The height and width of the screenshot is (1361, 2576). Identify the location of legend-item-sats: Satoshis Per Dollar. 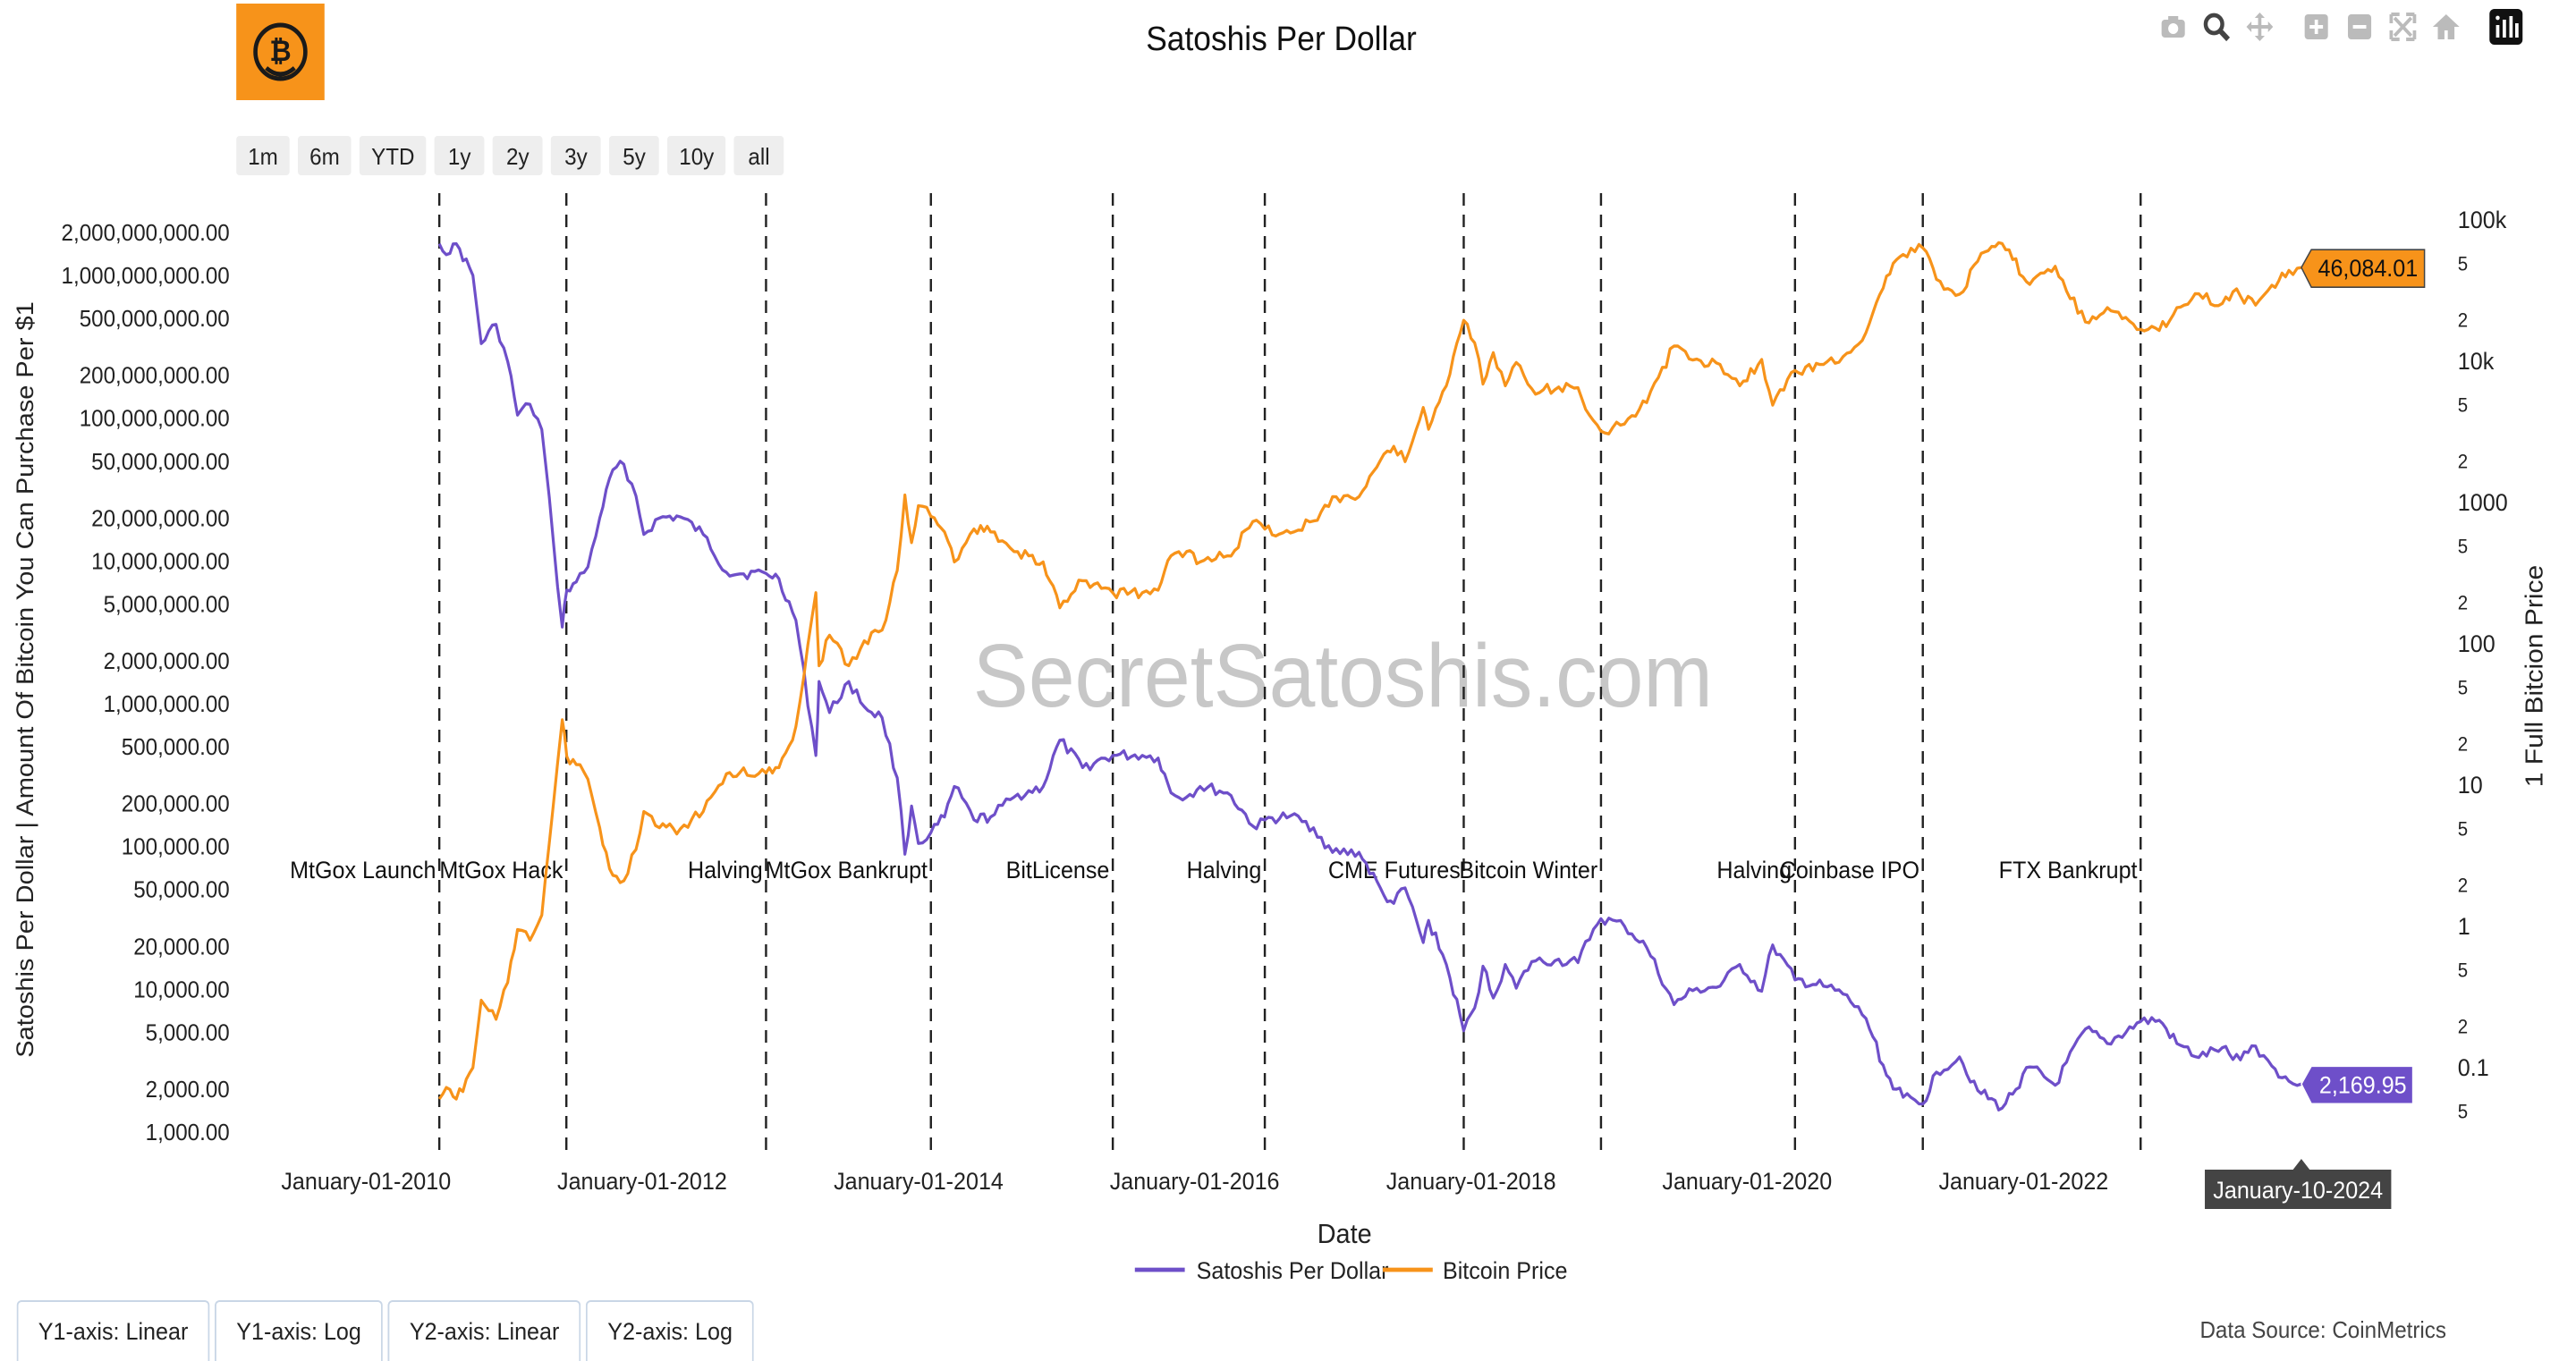
(1261, 1270).